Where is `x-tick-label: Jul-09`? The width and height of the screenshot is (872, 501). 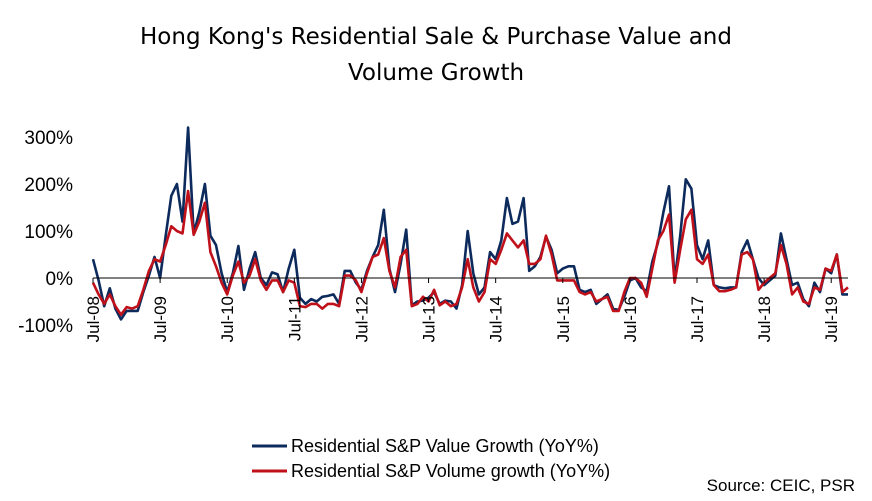 x-tick-label: Jul-09 is located at coordinates (160, 319).